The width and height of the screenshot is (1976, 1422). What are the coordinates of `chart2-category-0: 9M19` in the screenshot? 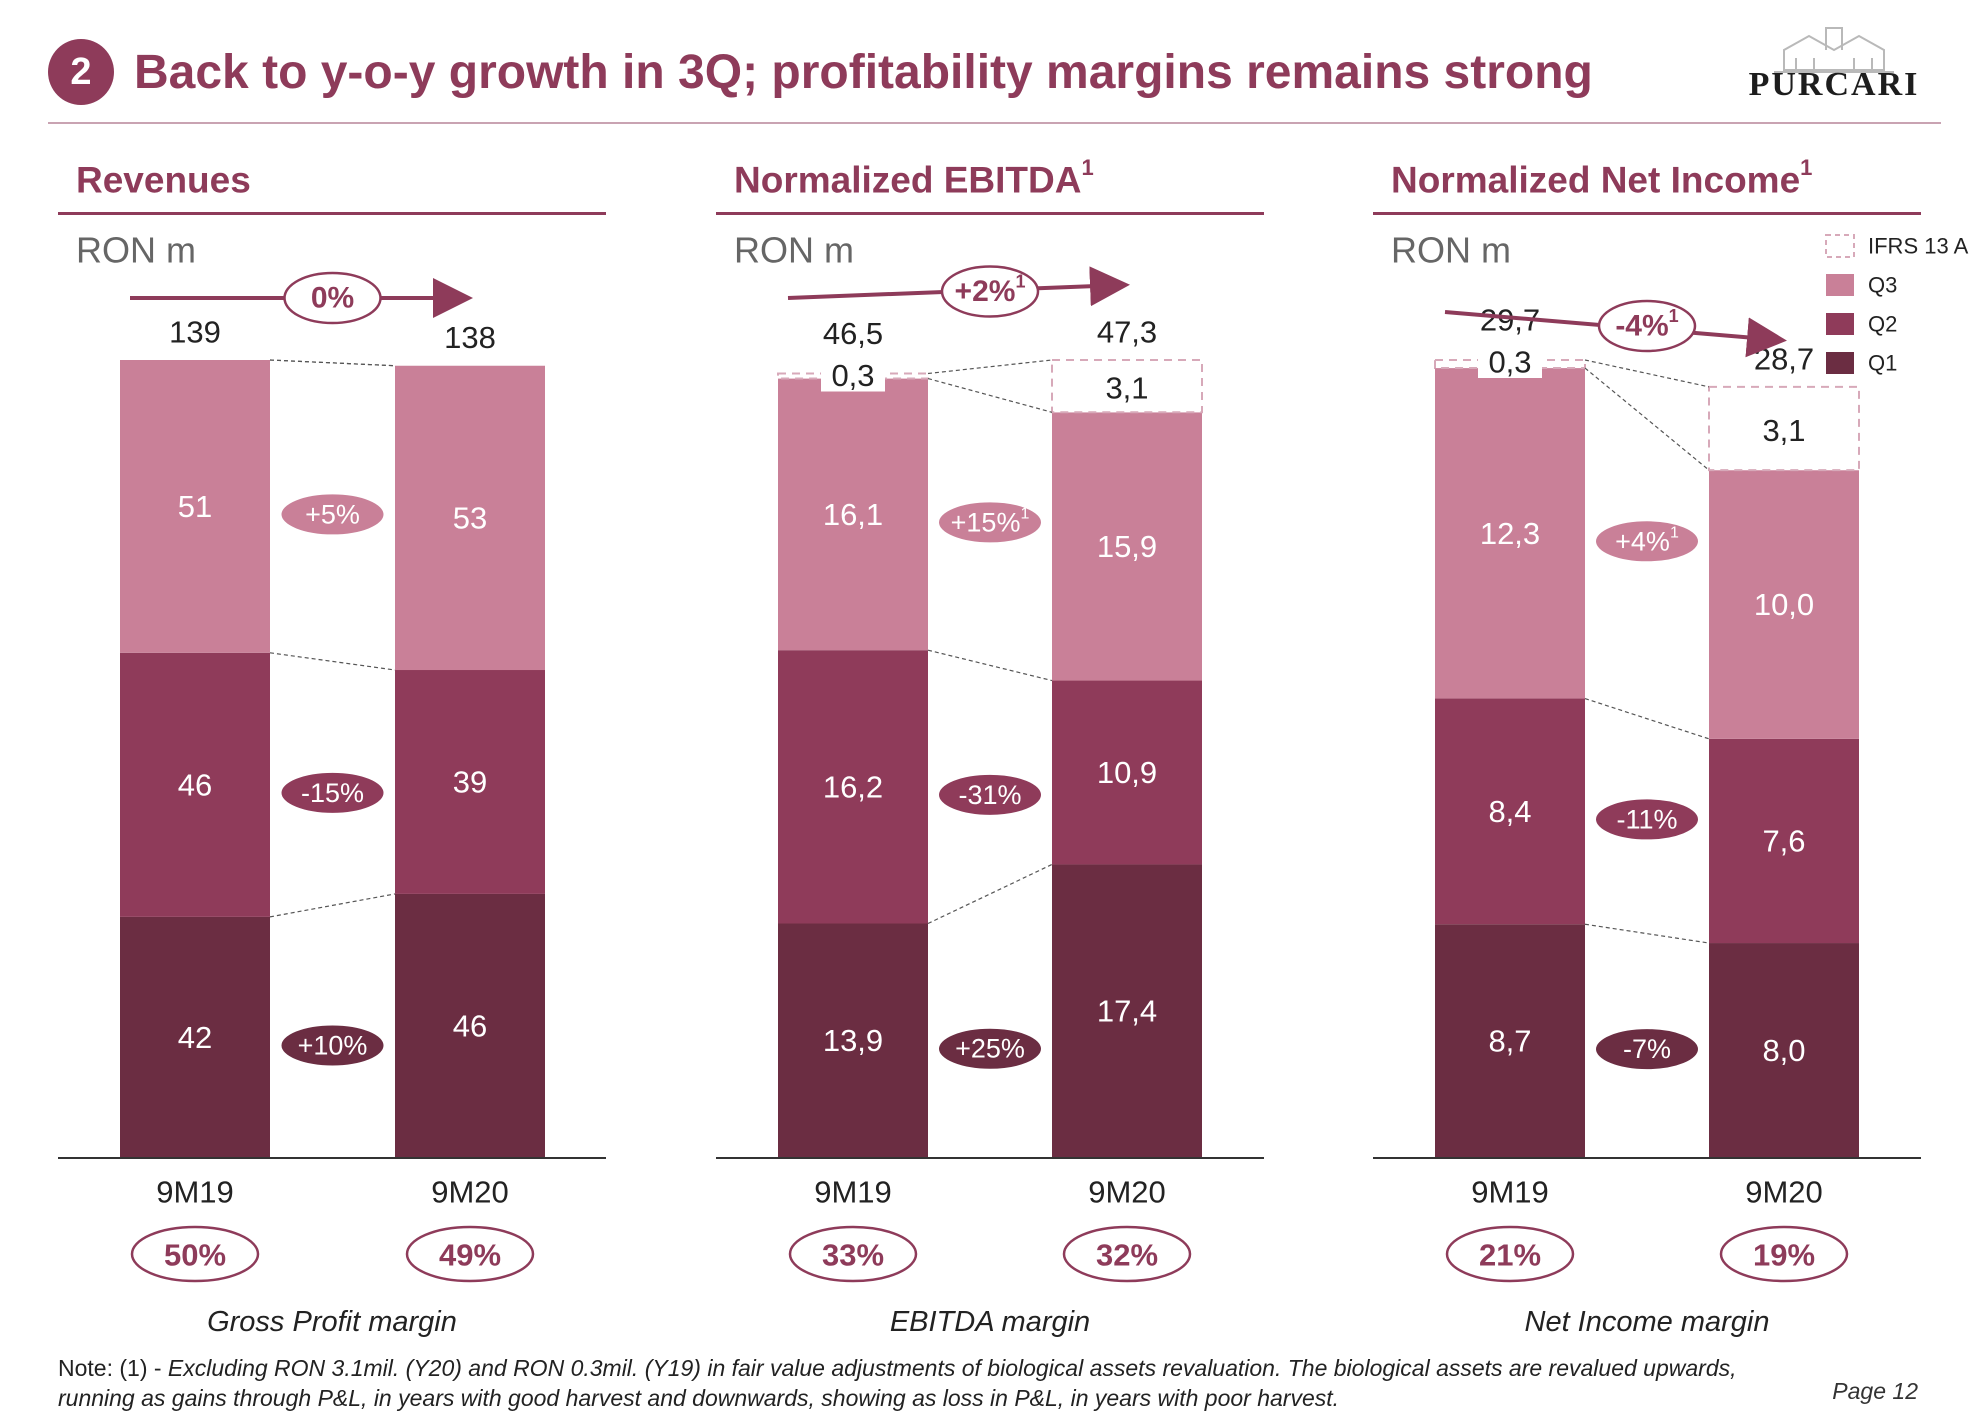 It's located at (853, 1192).